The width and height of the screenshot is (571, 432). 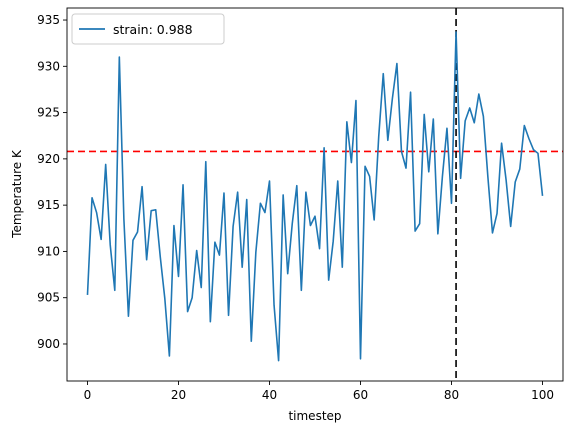 I want to click on x-tick-label: 80, so click(x=451, y=395).